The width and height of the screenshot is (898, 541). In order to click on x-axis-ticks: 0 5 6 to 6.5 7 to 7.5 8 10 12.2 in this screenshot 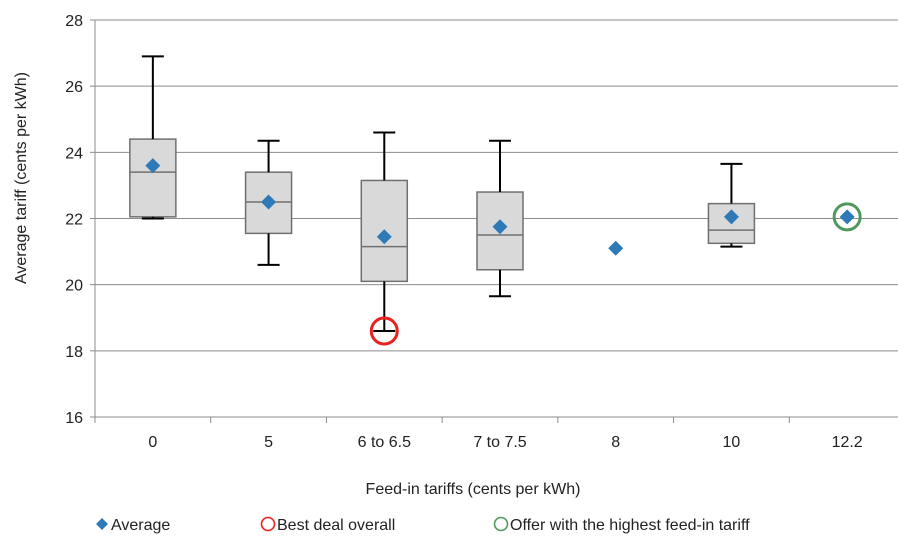, I will do `click(478, 434)`.